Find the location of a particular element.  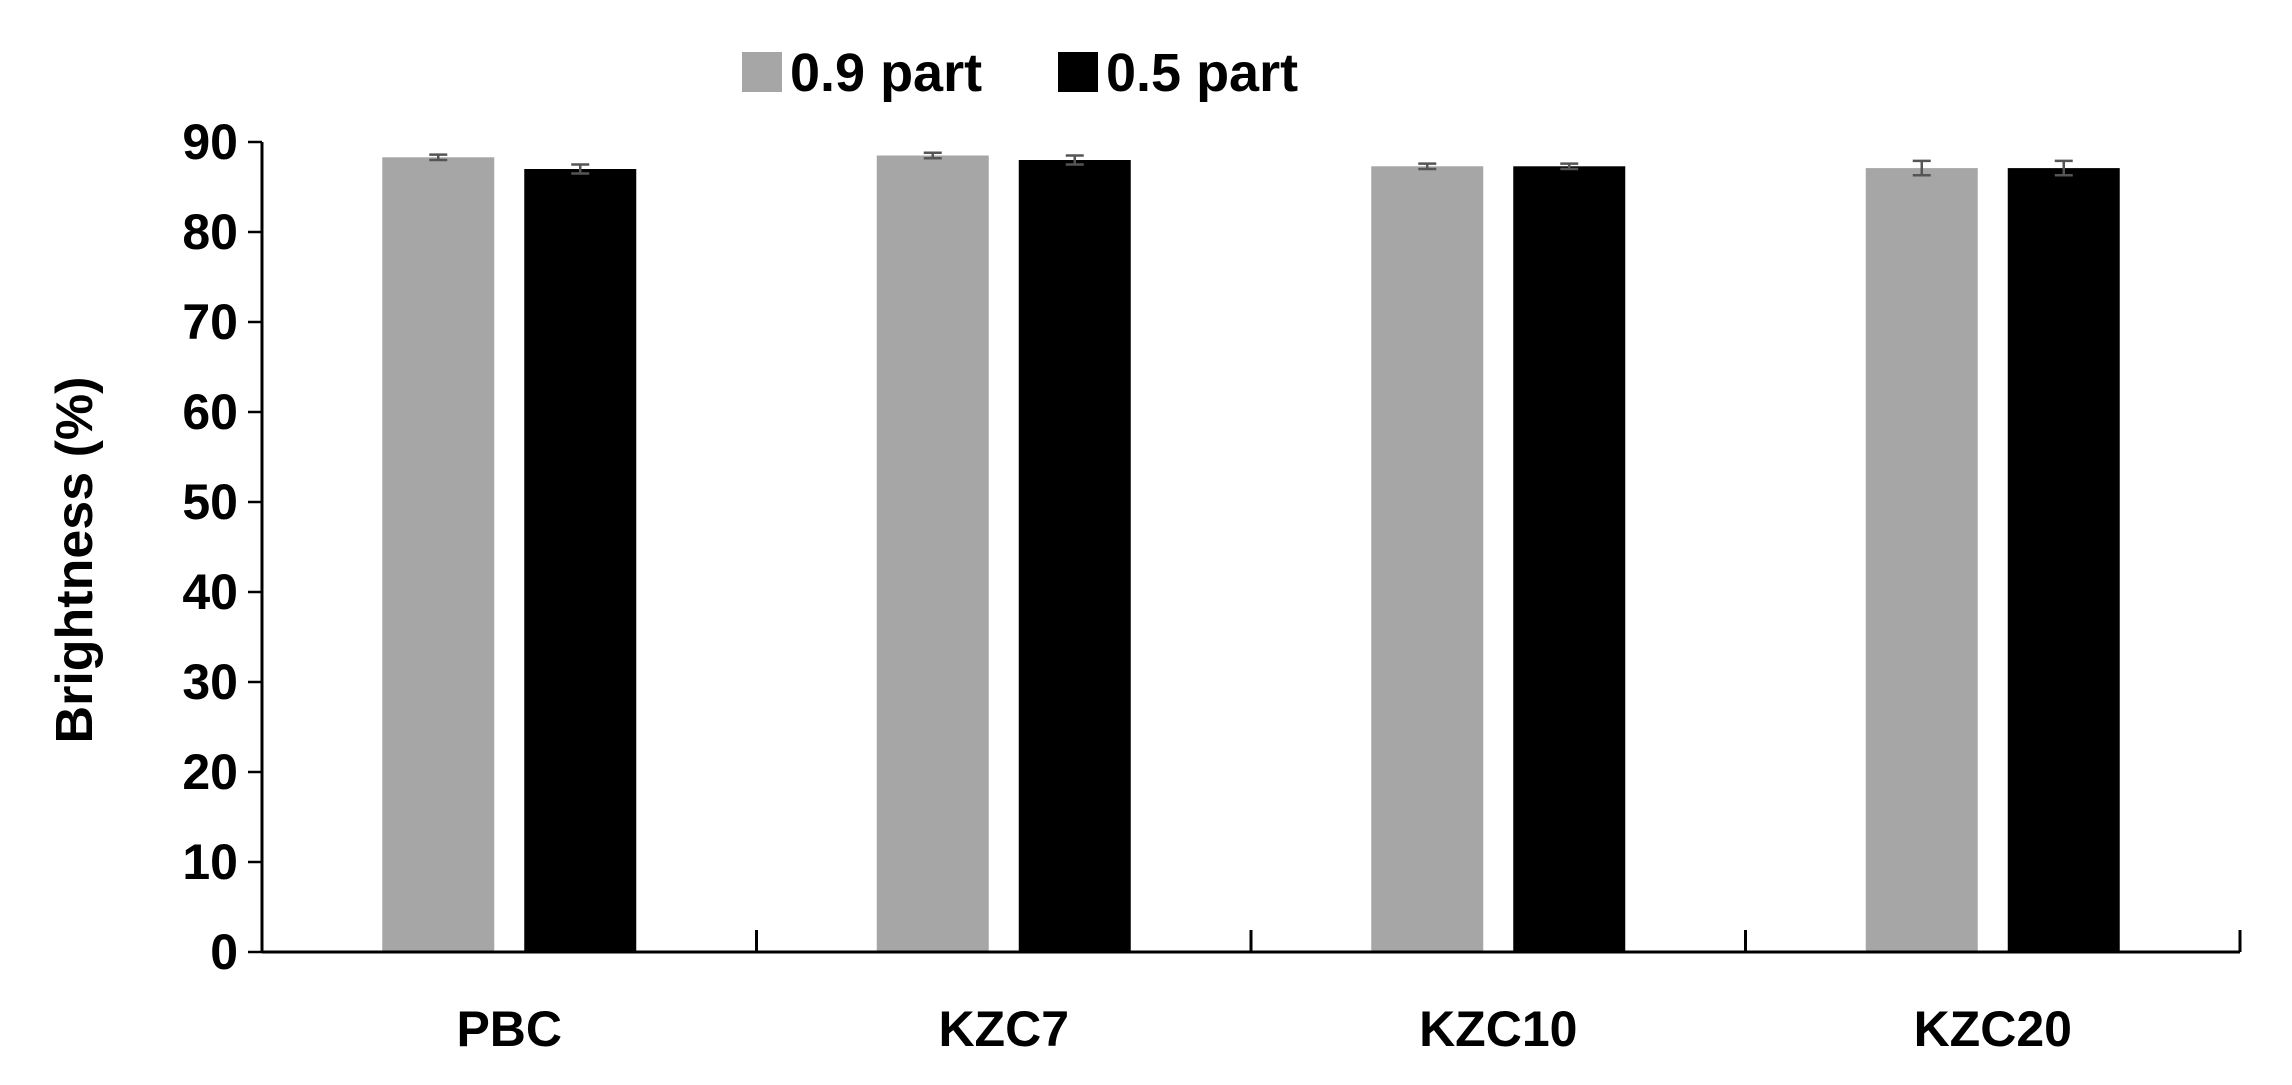

legend-label: 0.5 part is located at coordinates (1202, 73).